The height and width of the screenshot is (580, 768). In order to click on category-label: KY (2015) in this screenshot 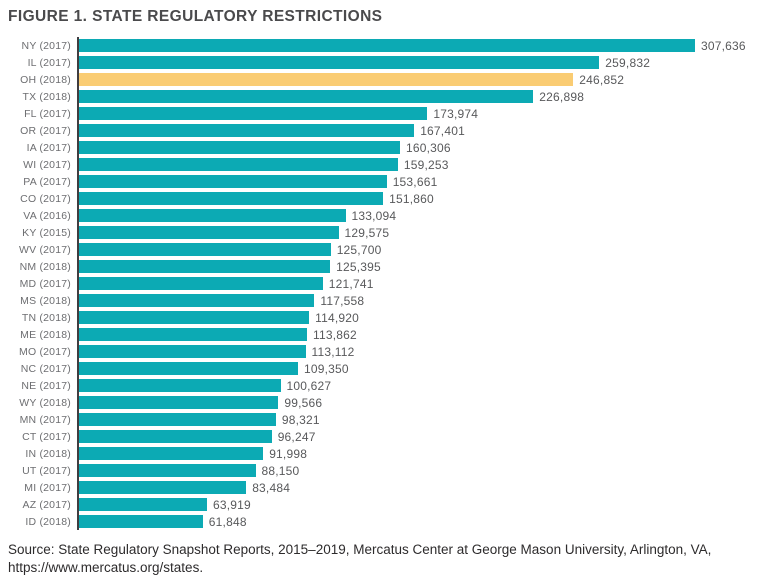, I will do `click(46, 232)`.